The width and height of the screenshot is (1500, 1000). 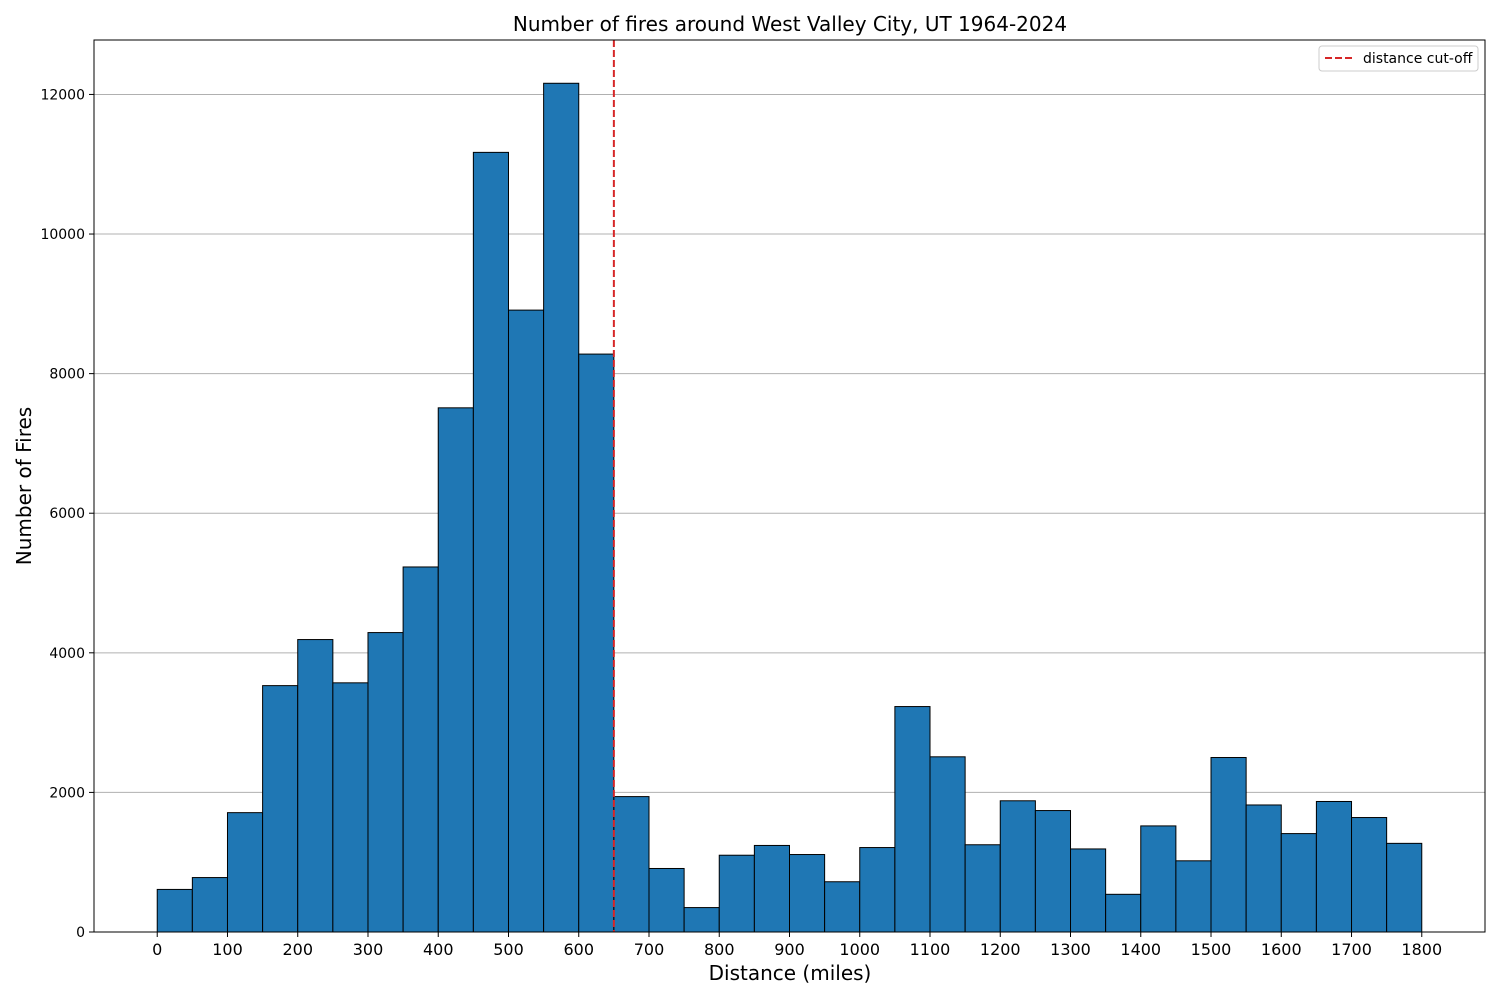 What do you see at coordinates (649, 949) in the screenshot?
I see `x-tick-label: 700` at bounding box center [649, 949].